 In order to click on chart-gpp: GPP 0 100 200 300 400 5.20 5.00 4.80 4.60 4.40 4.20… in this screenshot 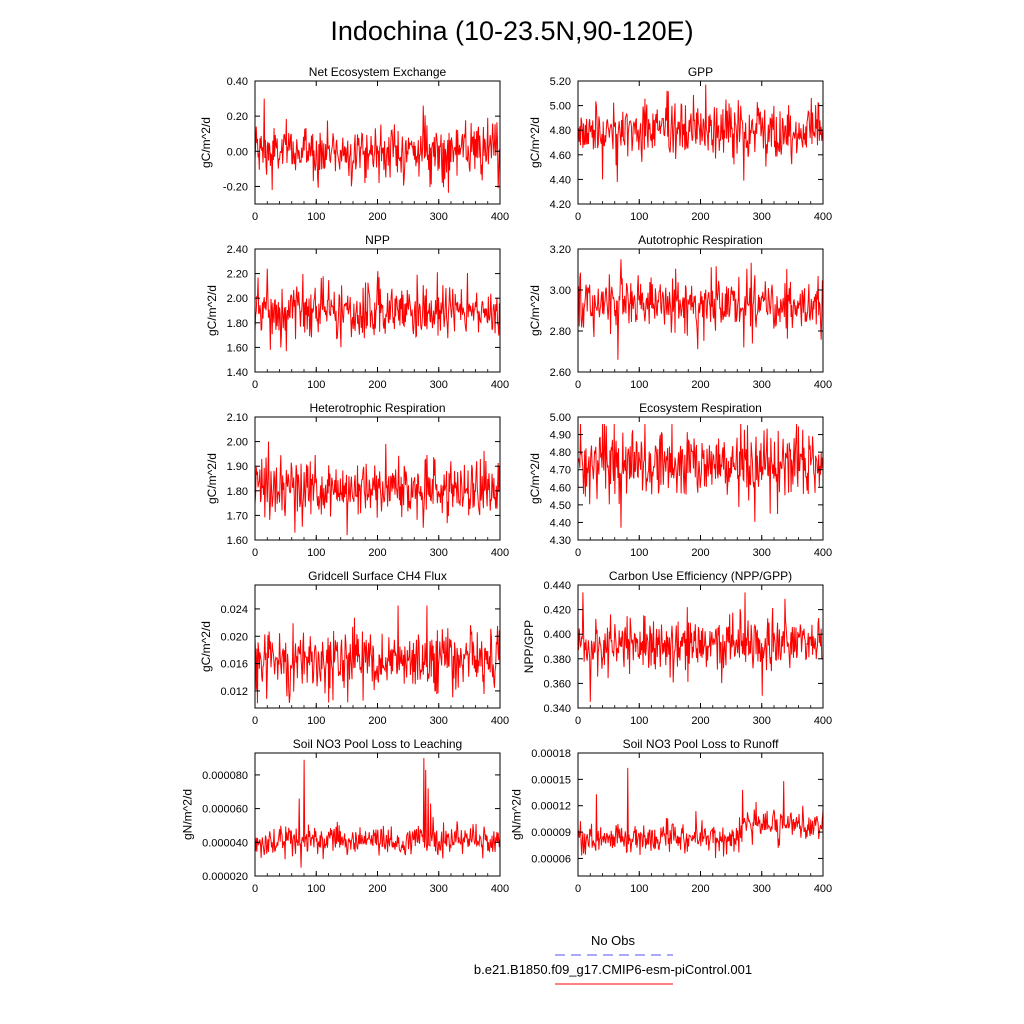, I will do `click(680, 144)`.